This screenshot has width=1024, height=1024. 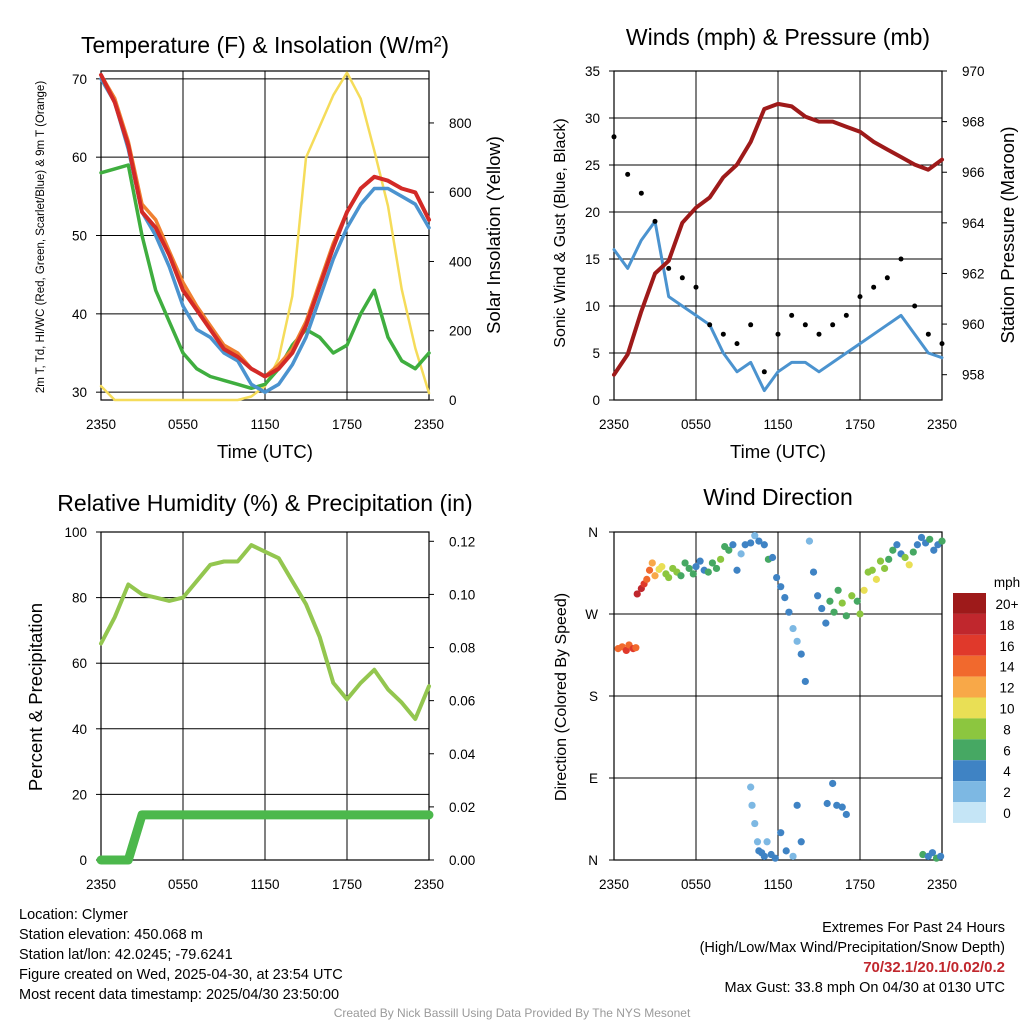 I want to click on dir-legend-label: 4, so click(x=1007, y=771).